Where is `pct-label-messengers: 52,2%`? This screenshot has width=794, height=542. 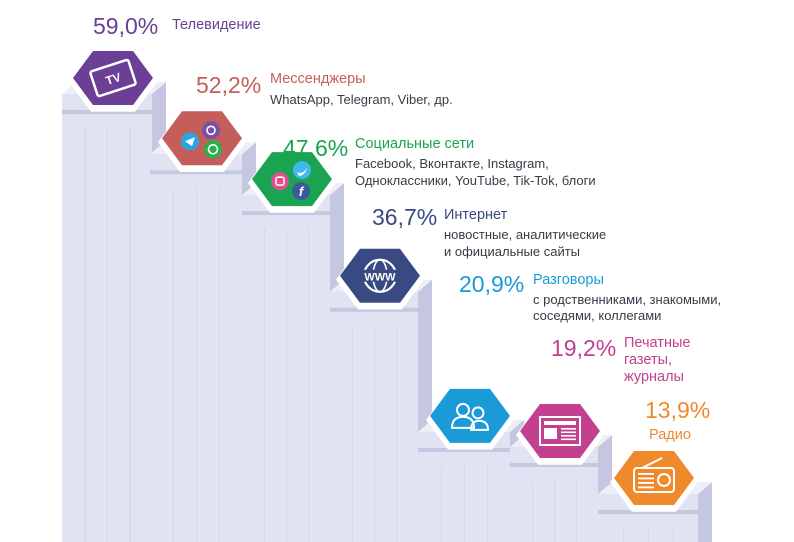
pct-label-messengers: 52,2% is located at coordinates (229, 85).